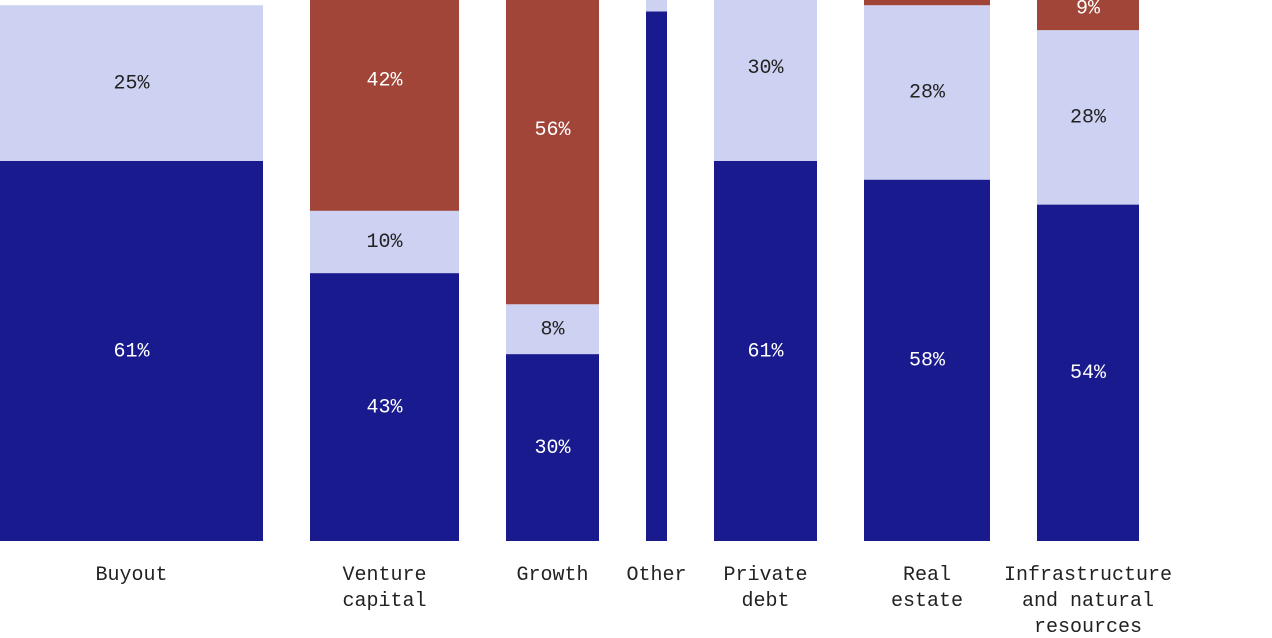 This screenshot has width=1272, height=638. I want to click on x-tick-label-line: capital, so click(384, 601).